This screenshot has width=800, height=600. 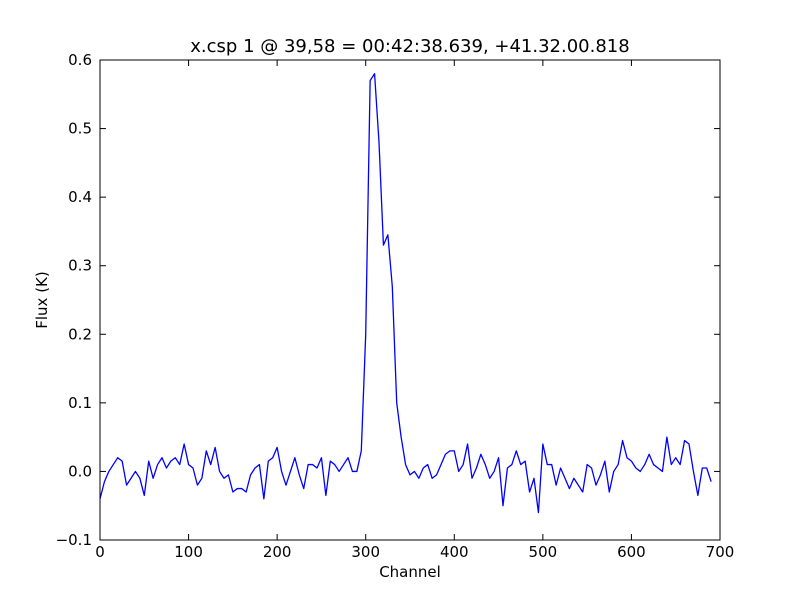 I want to click on y-tick-label: 0.0, so click(x=80, y=471).